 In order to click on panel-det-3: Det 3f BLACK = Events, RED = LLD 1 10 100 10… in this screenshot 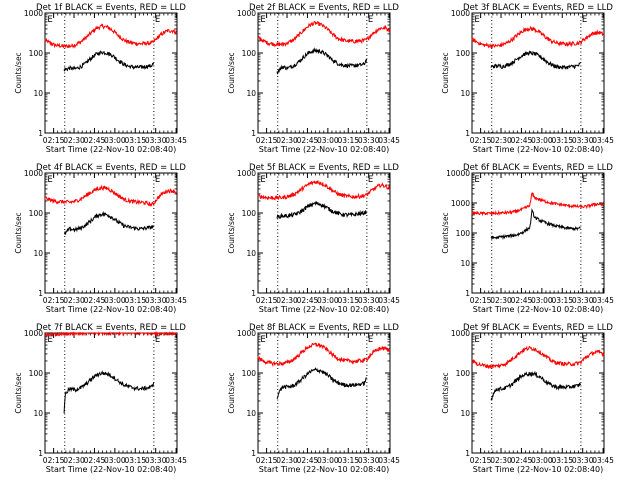, I will do `click(527, 78)`.